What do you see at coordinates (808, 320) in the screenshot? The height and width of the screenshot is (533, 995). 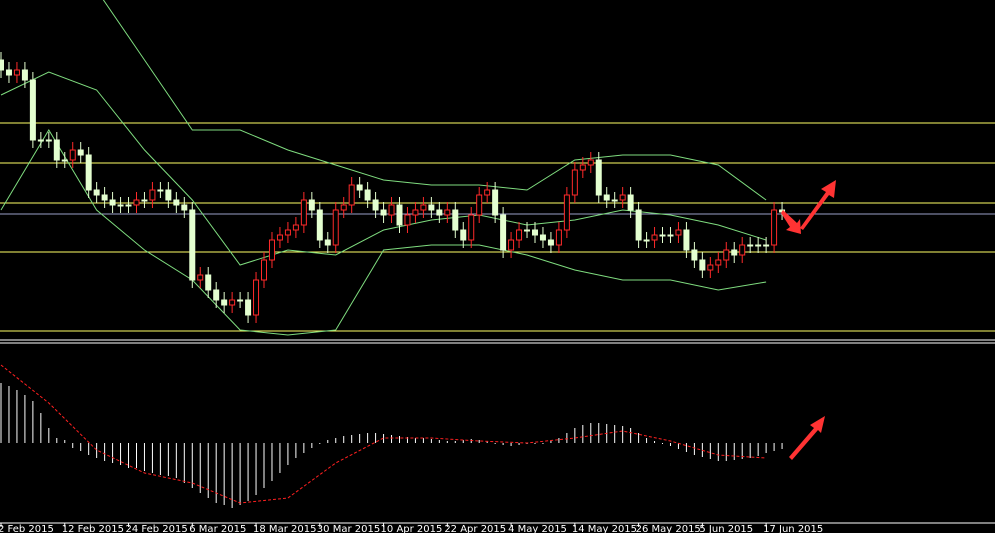 I see `annotation-arrows` at bounding box center [808, 320].